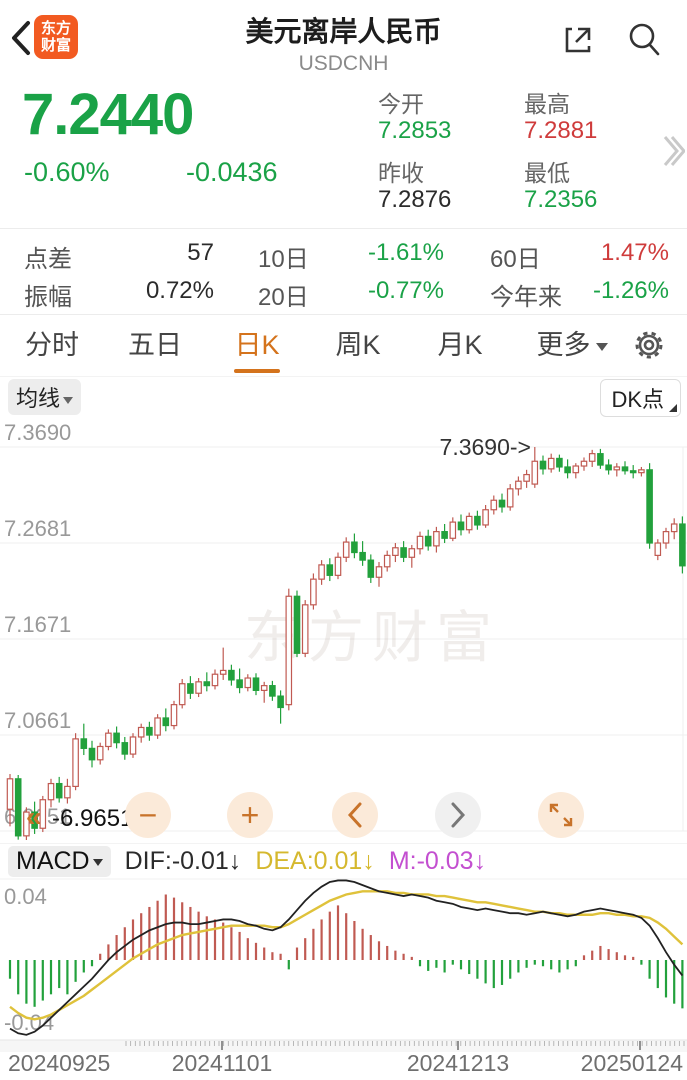  I want to click on chevron-left-icon, so click(354, 815).